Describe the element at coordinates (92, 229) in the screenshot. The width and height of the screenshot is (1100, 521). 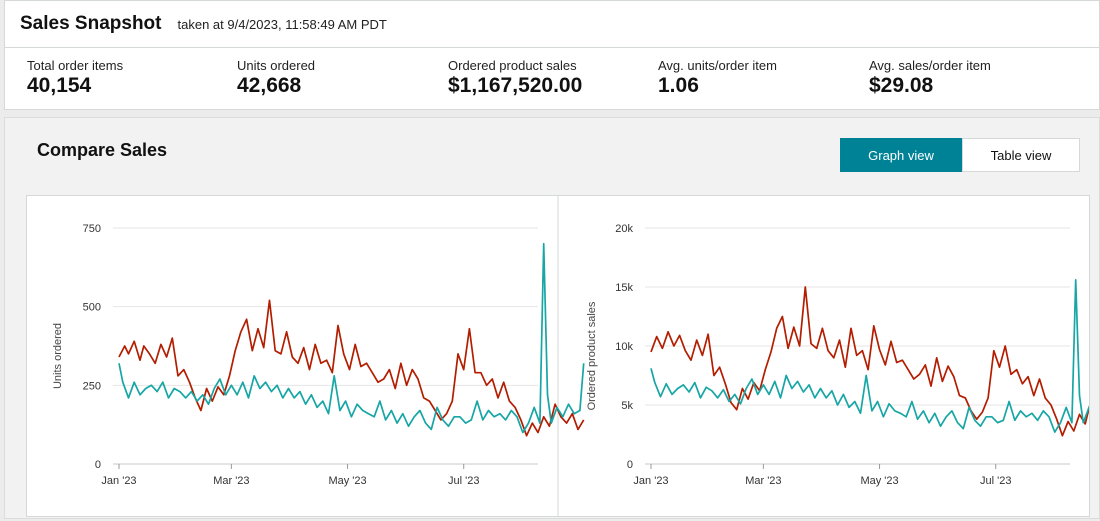
I see `y-tick-label: 750` at that location.